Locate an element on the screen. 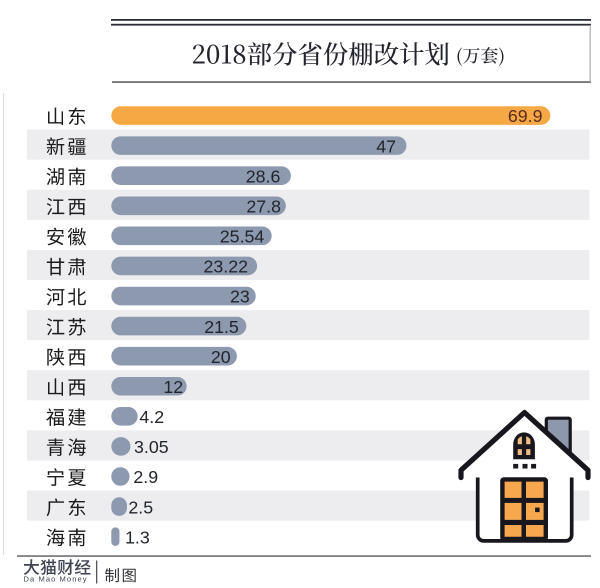 This screenshot has height=588, width=600. svg-text: 1.3 is located at coordinates (137, 537).